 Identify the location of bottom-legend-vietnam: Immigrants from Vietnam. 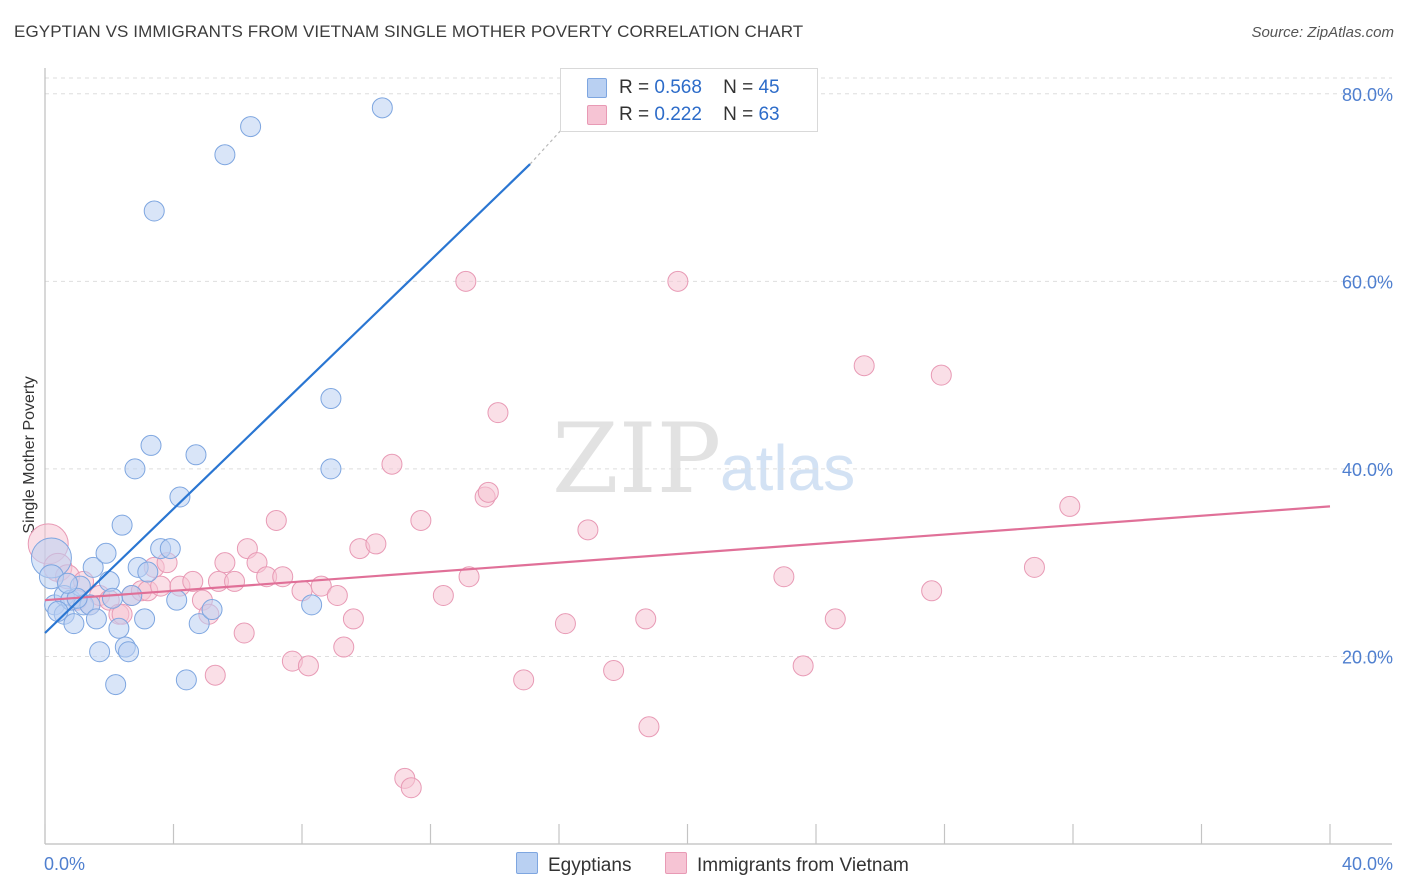
(787, 864).